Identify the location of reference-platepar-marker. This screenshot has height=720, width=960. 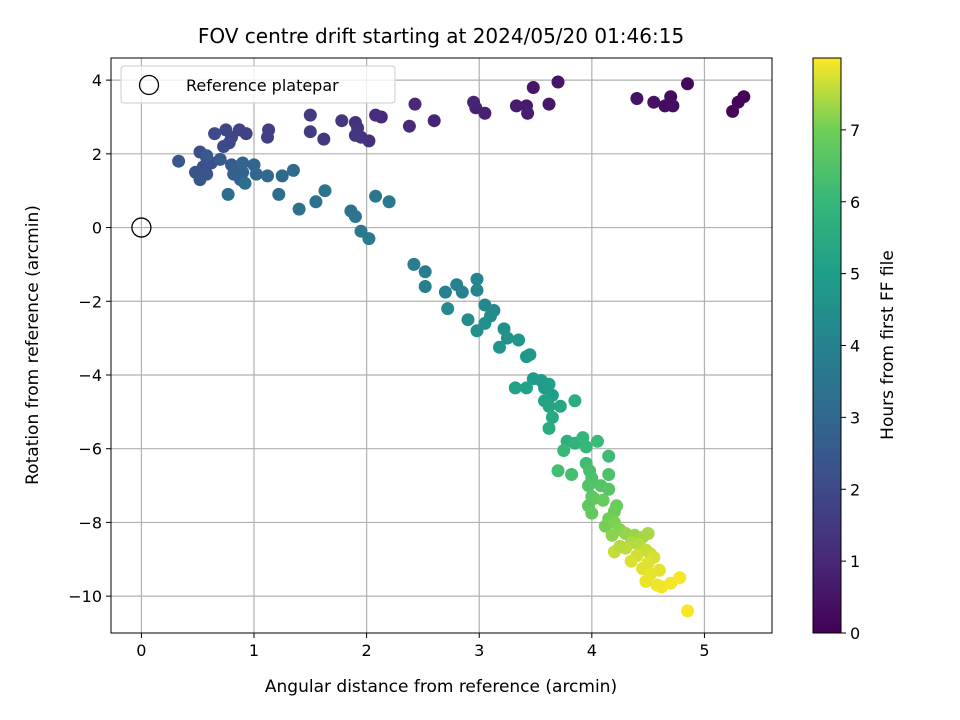
(141, 227).